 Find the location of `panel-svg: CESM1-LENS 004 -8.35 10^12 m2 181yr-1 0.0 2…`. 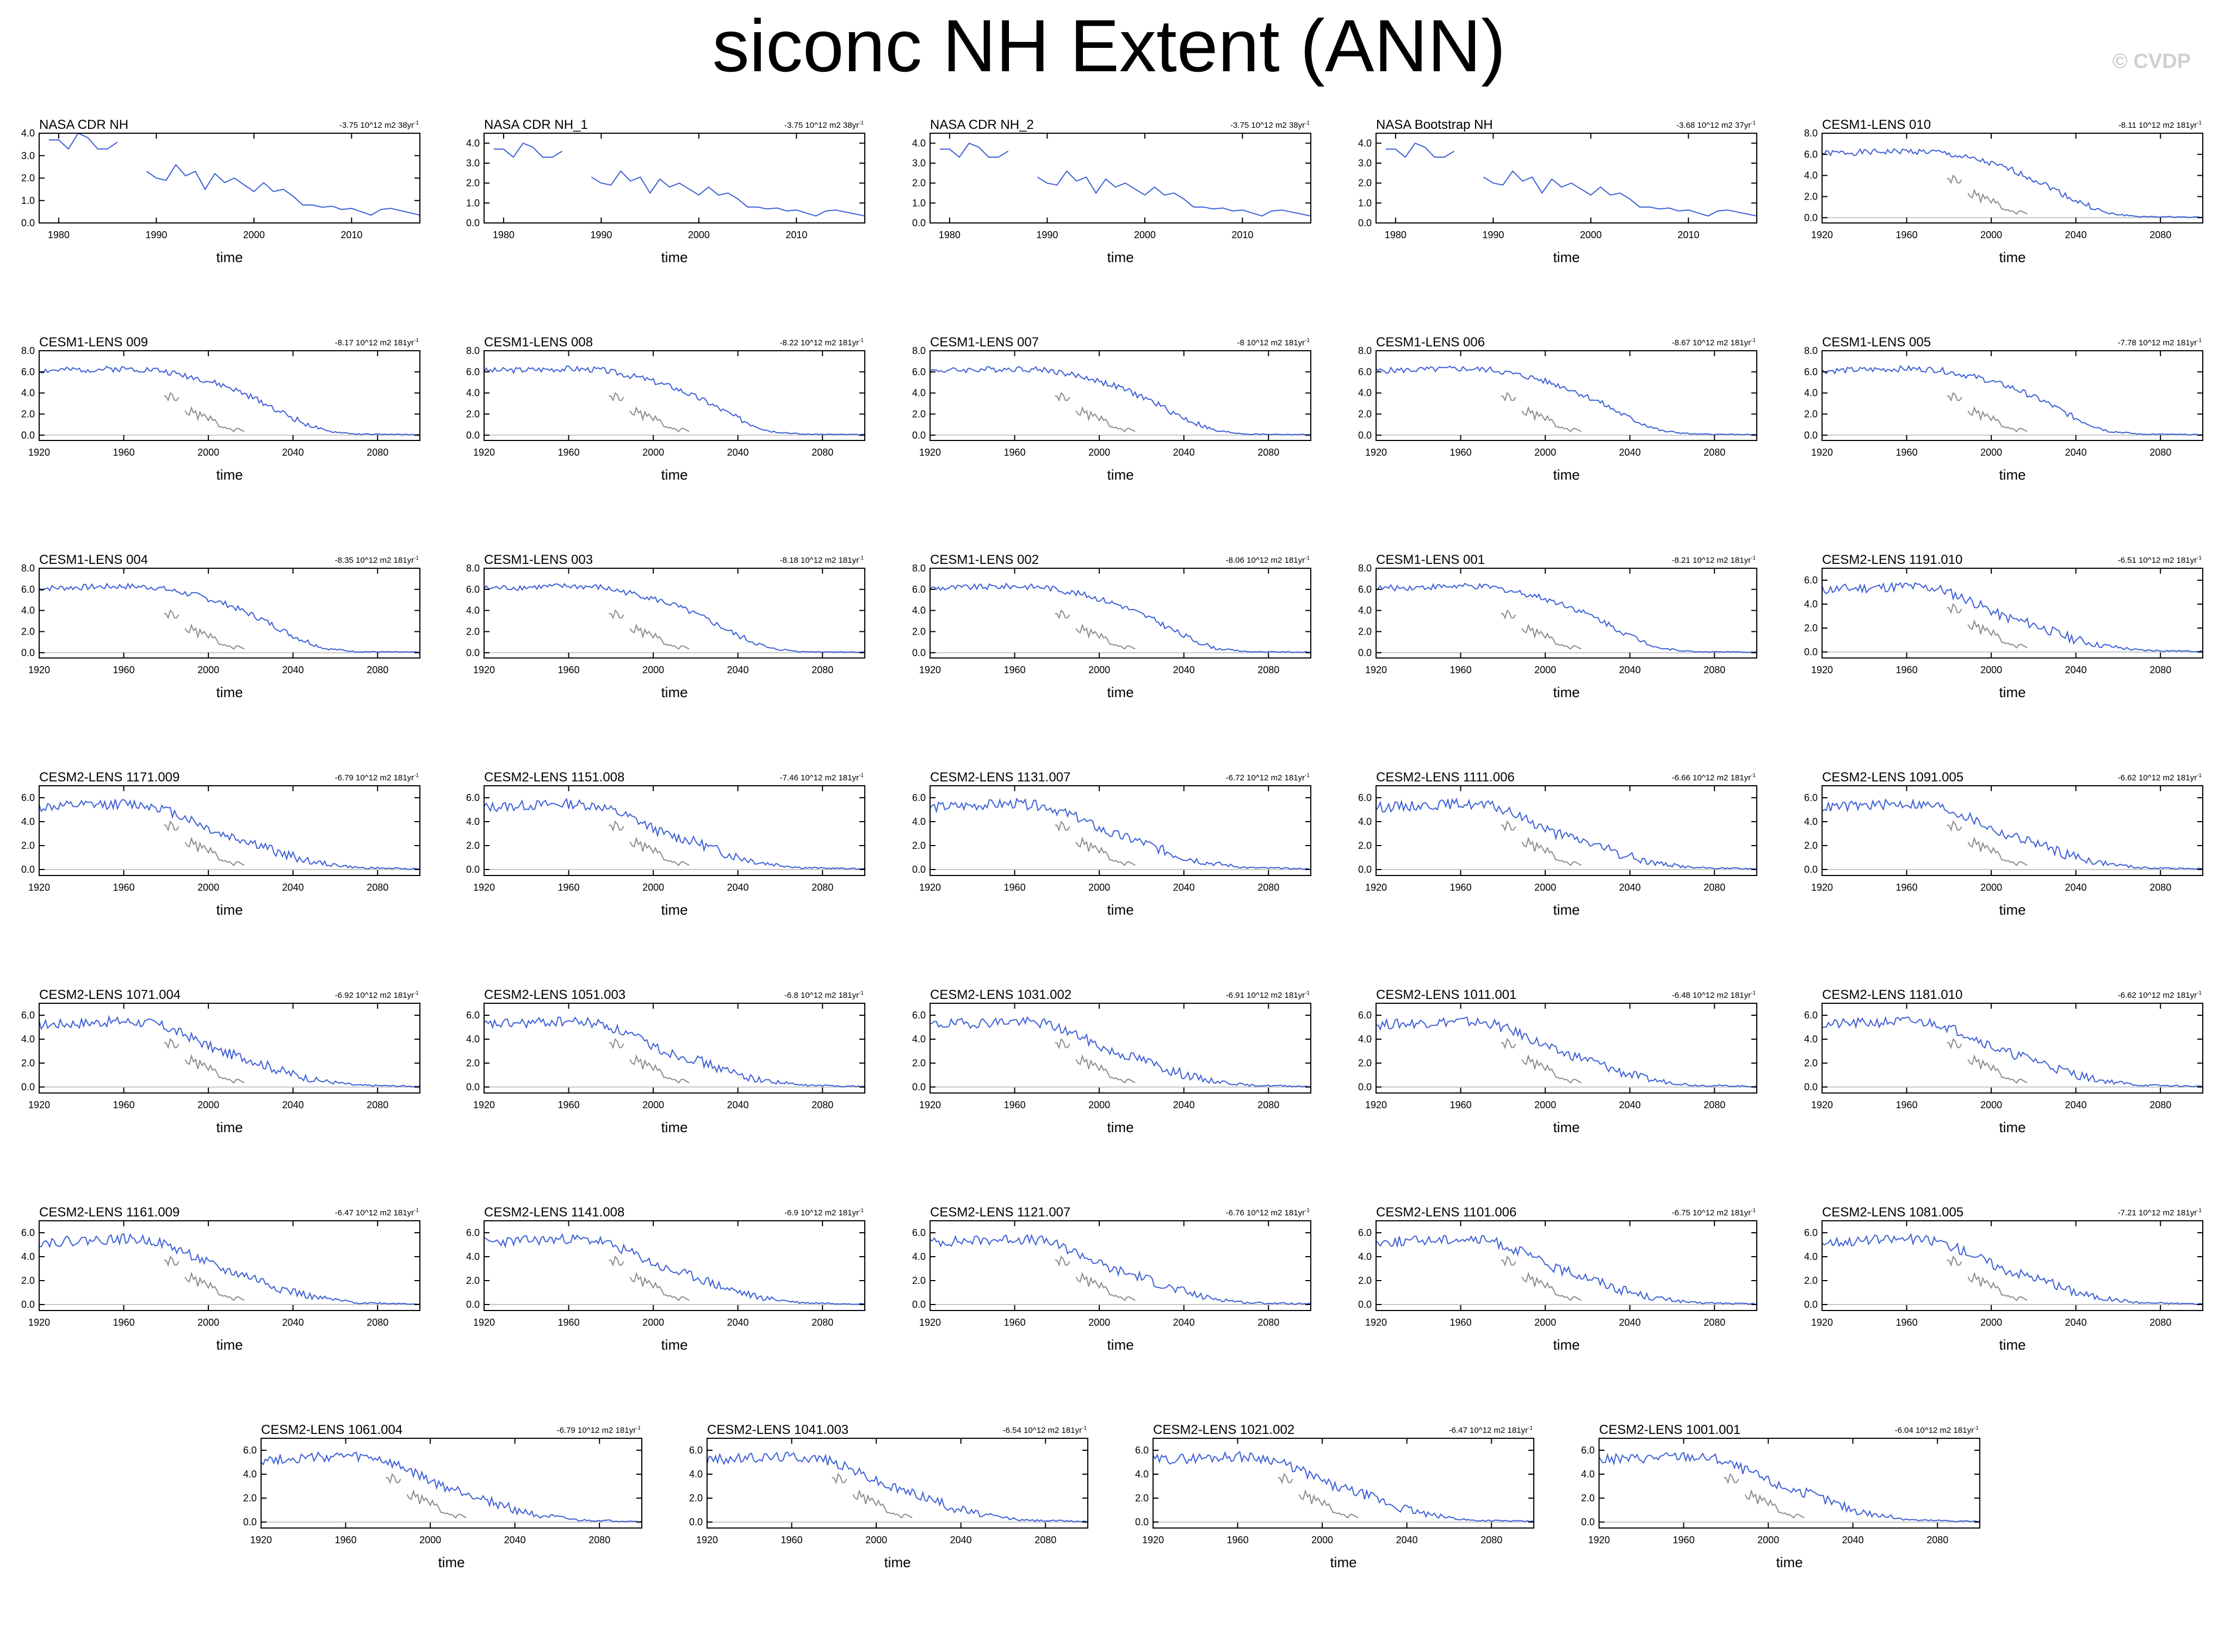

panel-svg: CESM1-LENS 004 -8.35 10^12 m2 181yr-1 0.0 2… is located at coordinates (220, 626).